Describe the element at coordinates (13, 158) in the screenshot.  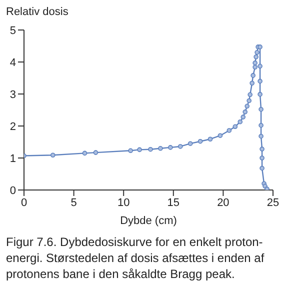
I see `y-tick-label: 1` at that location.